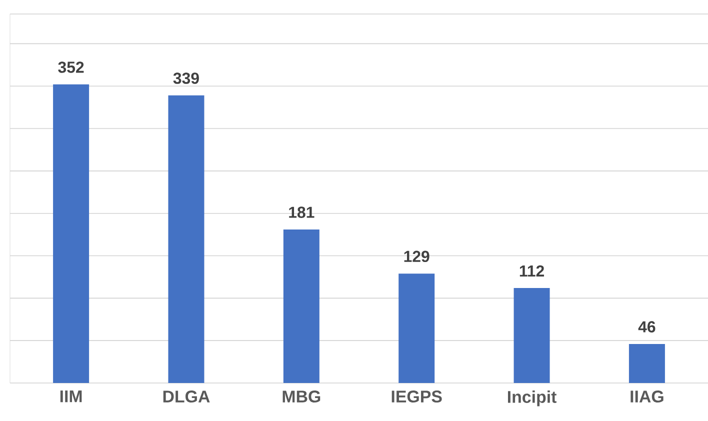  I want to click on x-tick-label: Incipit, so click(532, 398).